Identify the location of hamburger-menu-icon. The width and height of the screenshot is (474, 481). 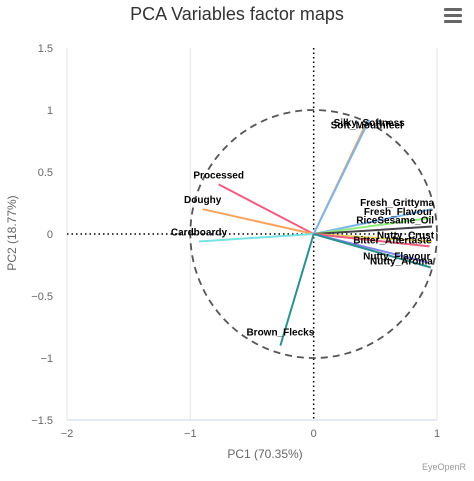
(453, 16).